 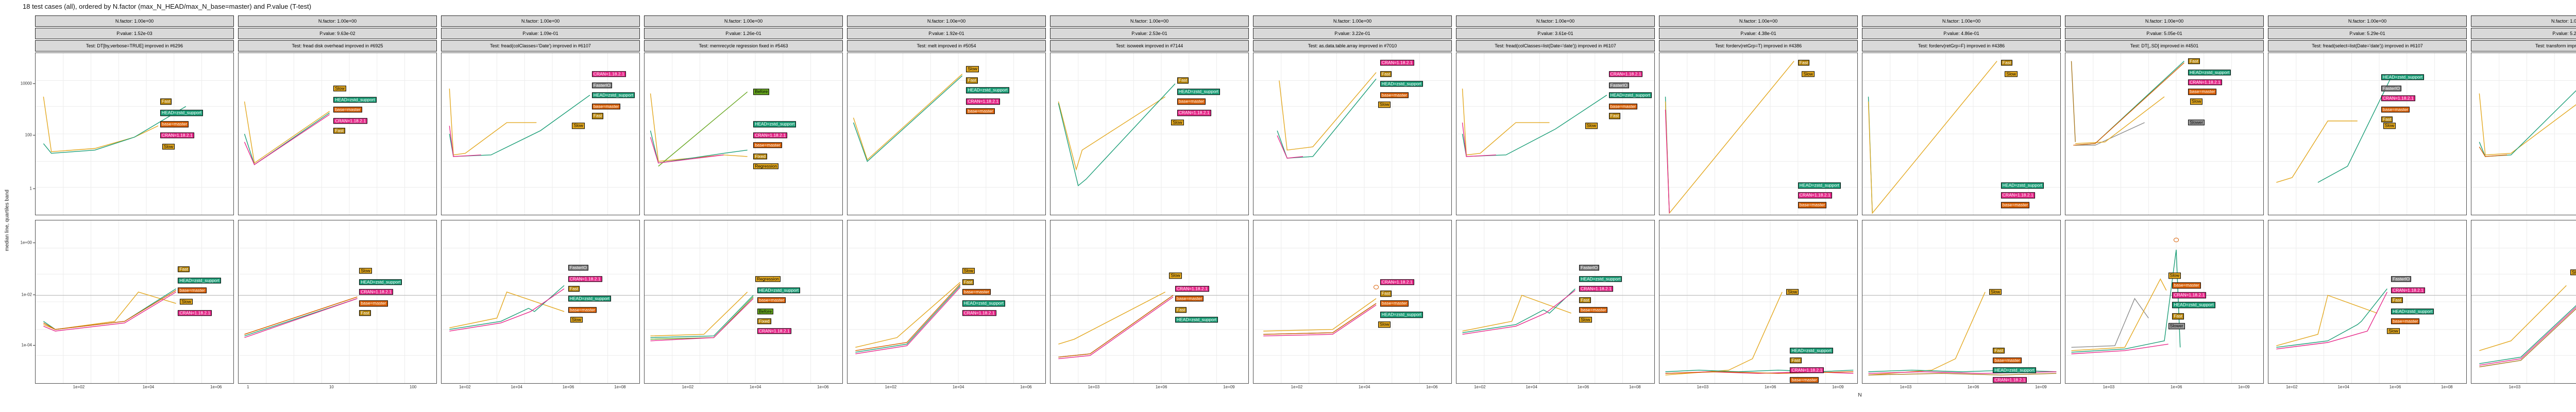 I want to click on x-tick-label: 1, so click(x=248, y=387).